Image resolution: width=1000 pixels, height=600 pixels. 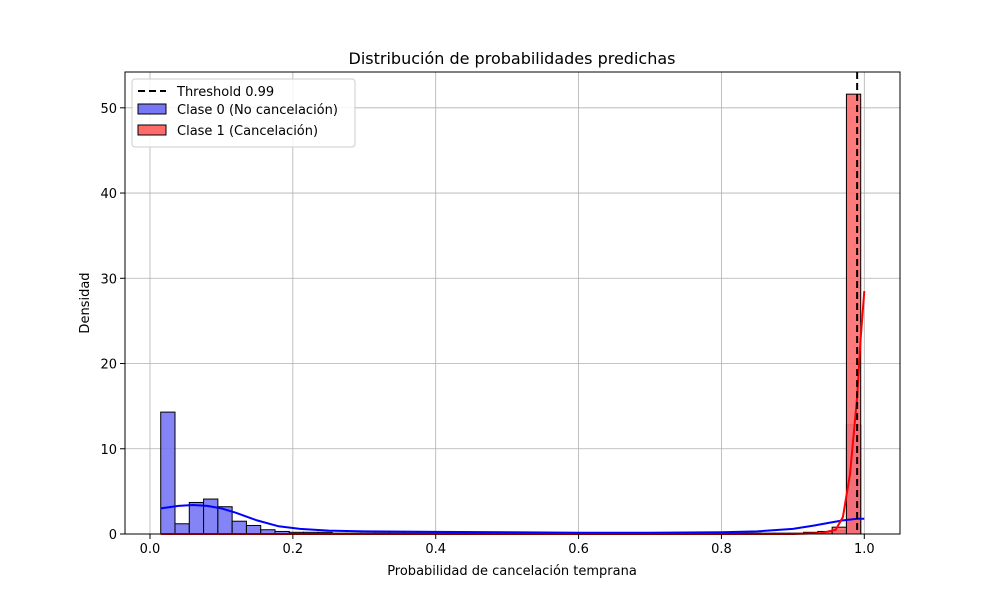 I want to click on y-axis-label: Densidad, so click(x=85, y=302).